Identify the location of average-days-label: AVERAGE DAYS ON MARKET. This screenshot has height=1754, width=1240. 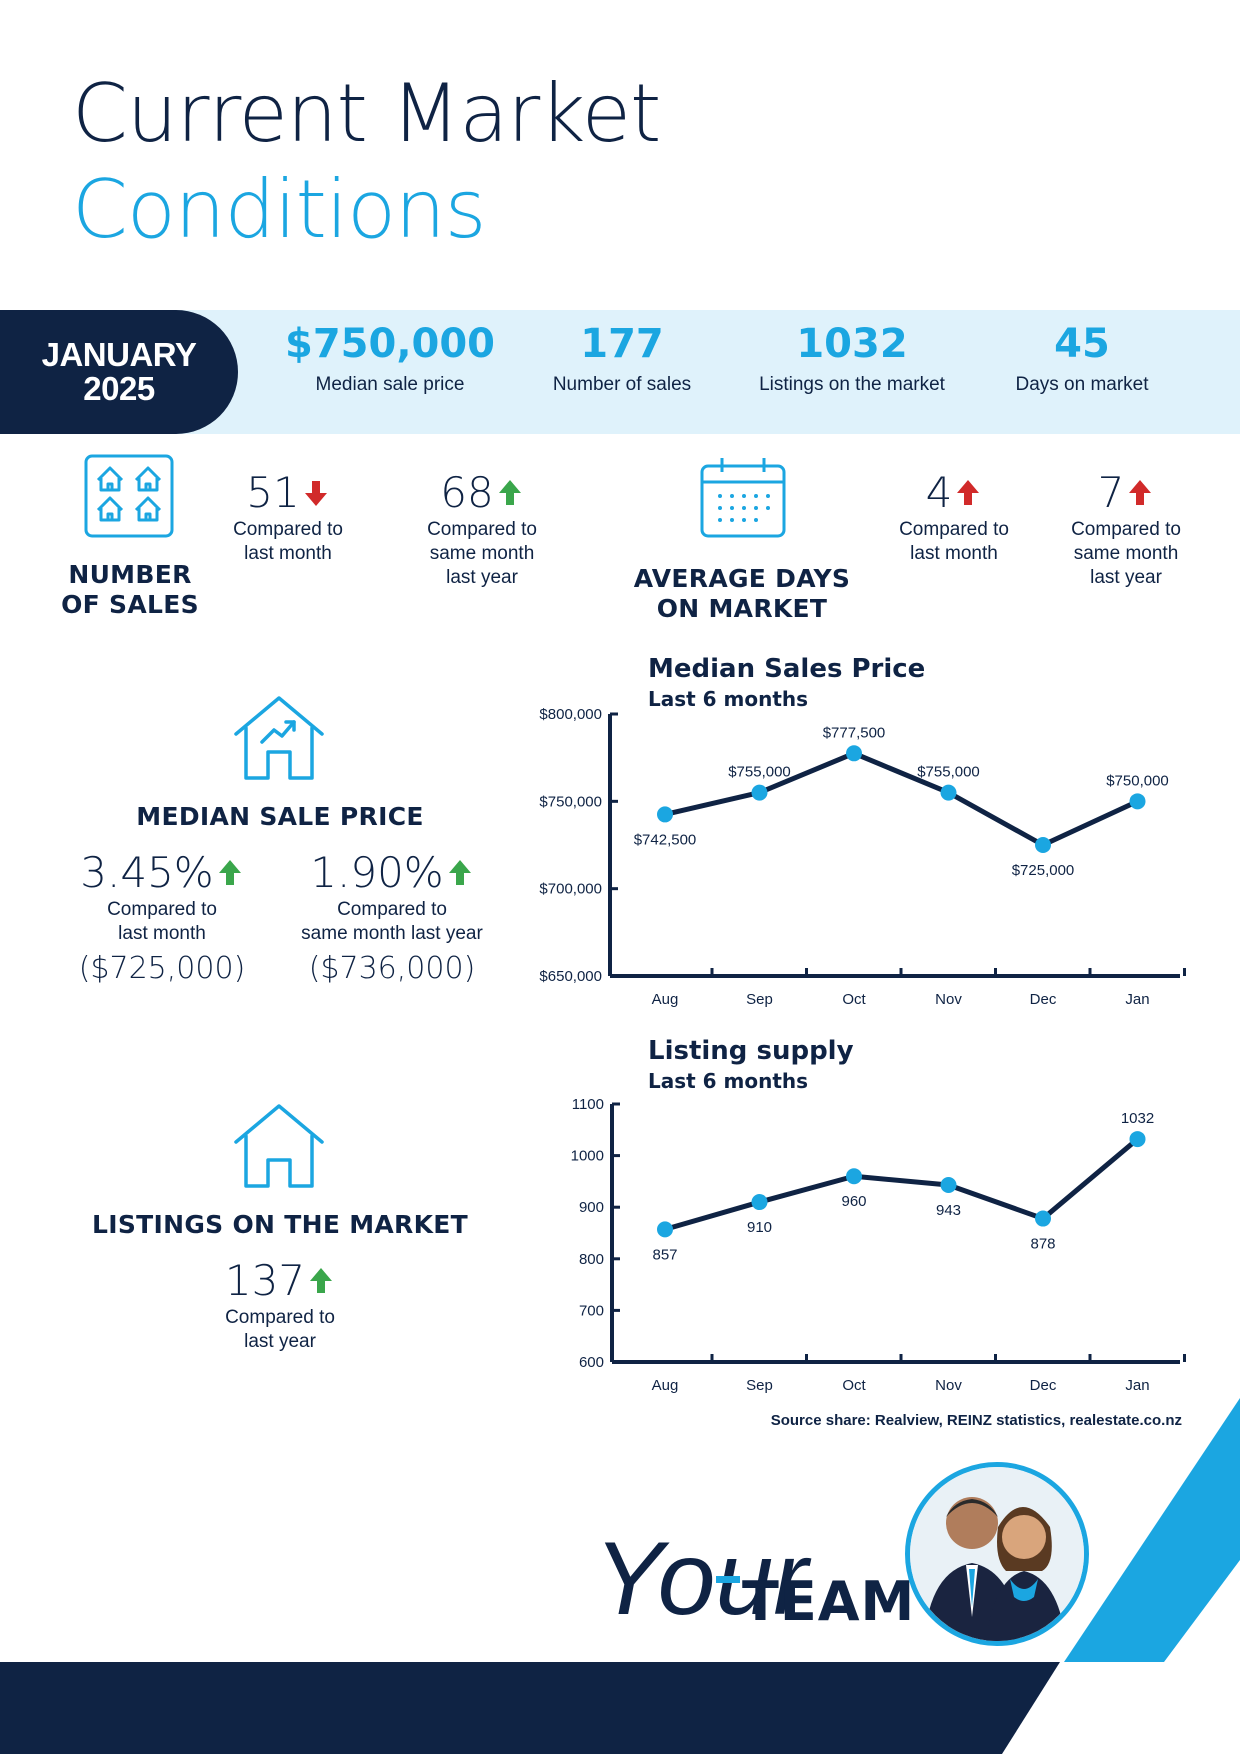
(742, 594).